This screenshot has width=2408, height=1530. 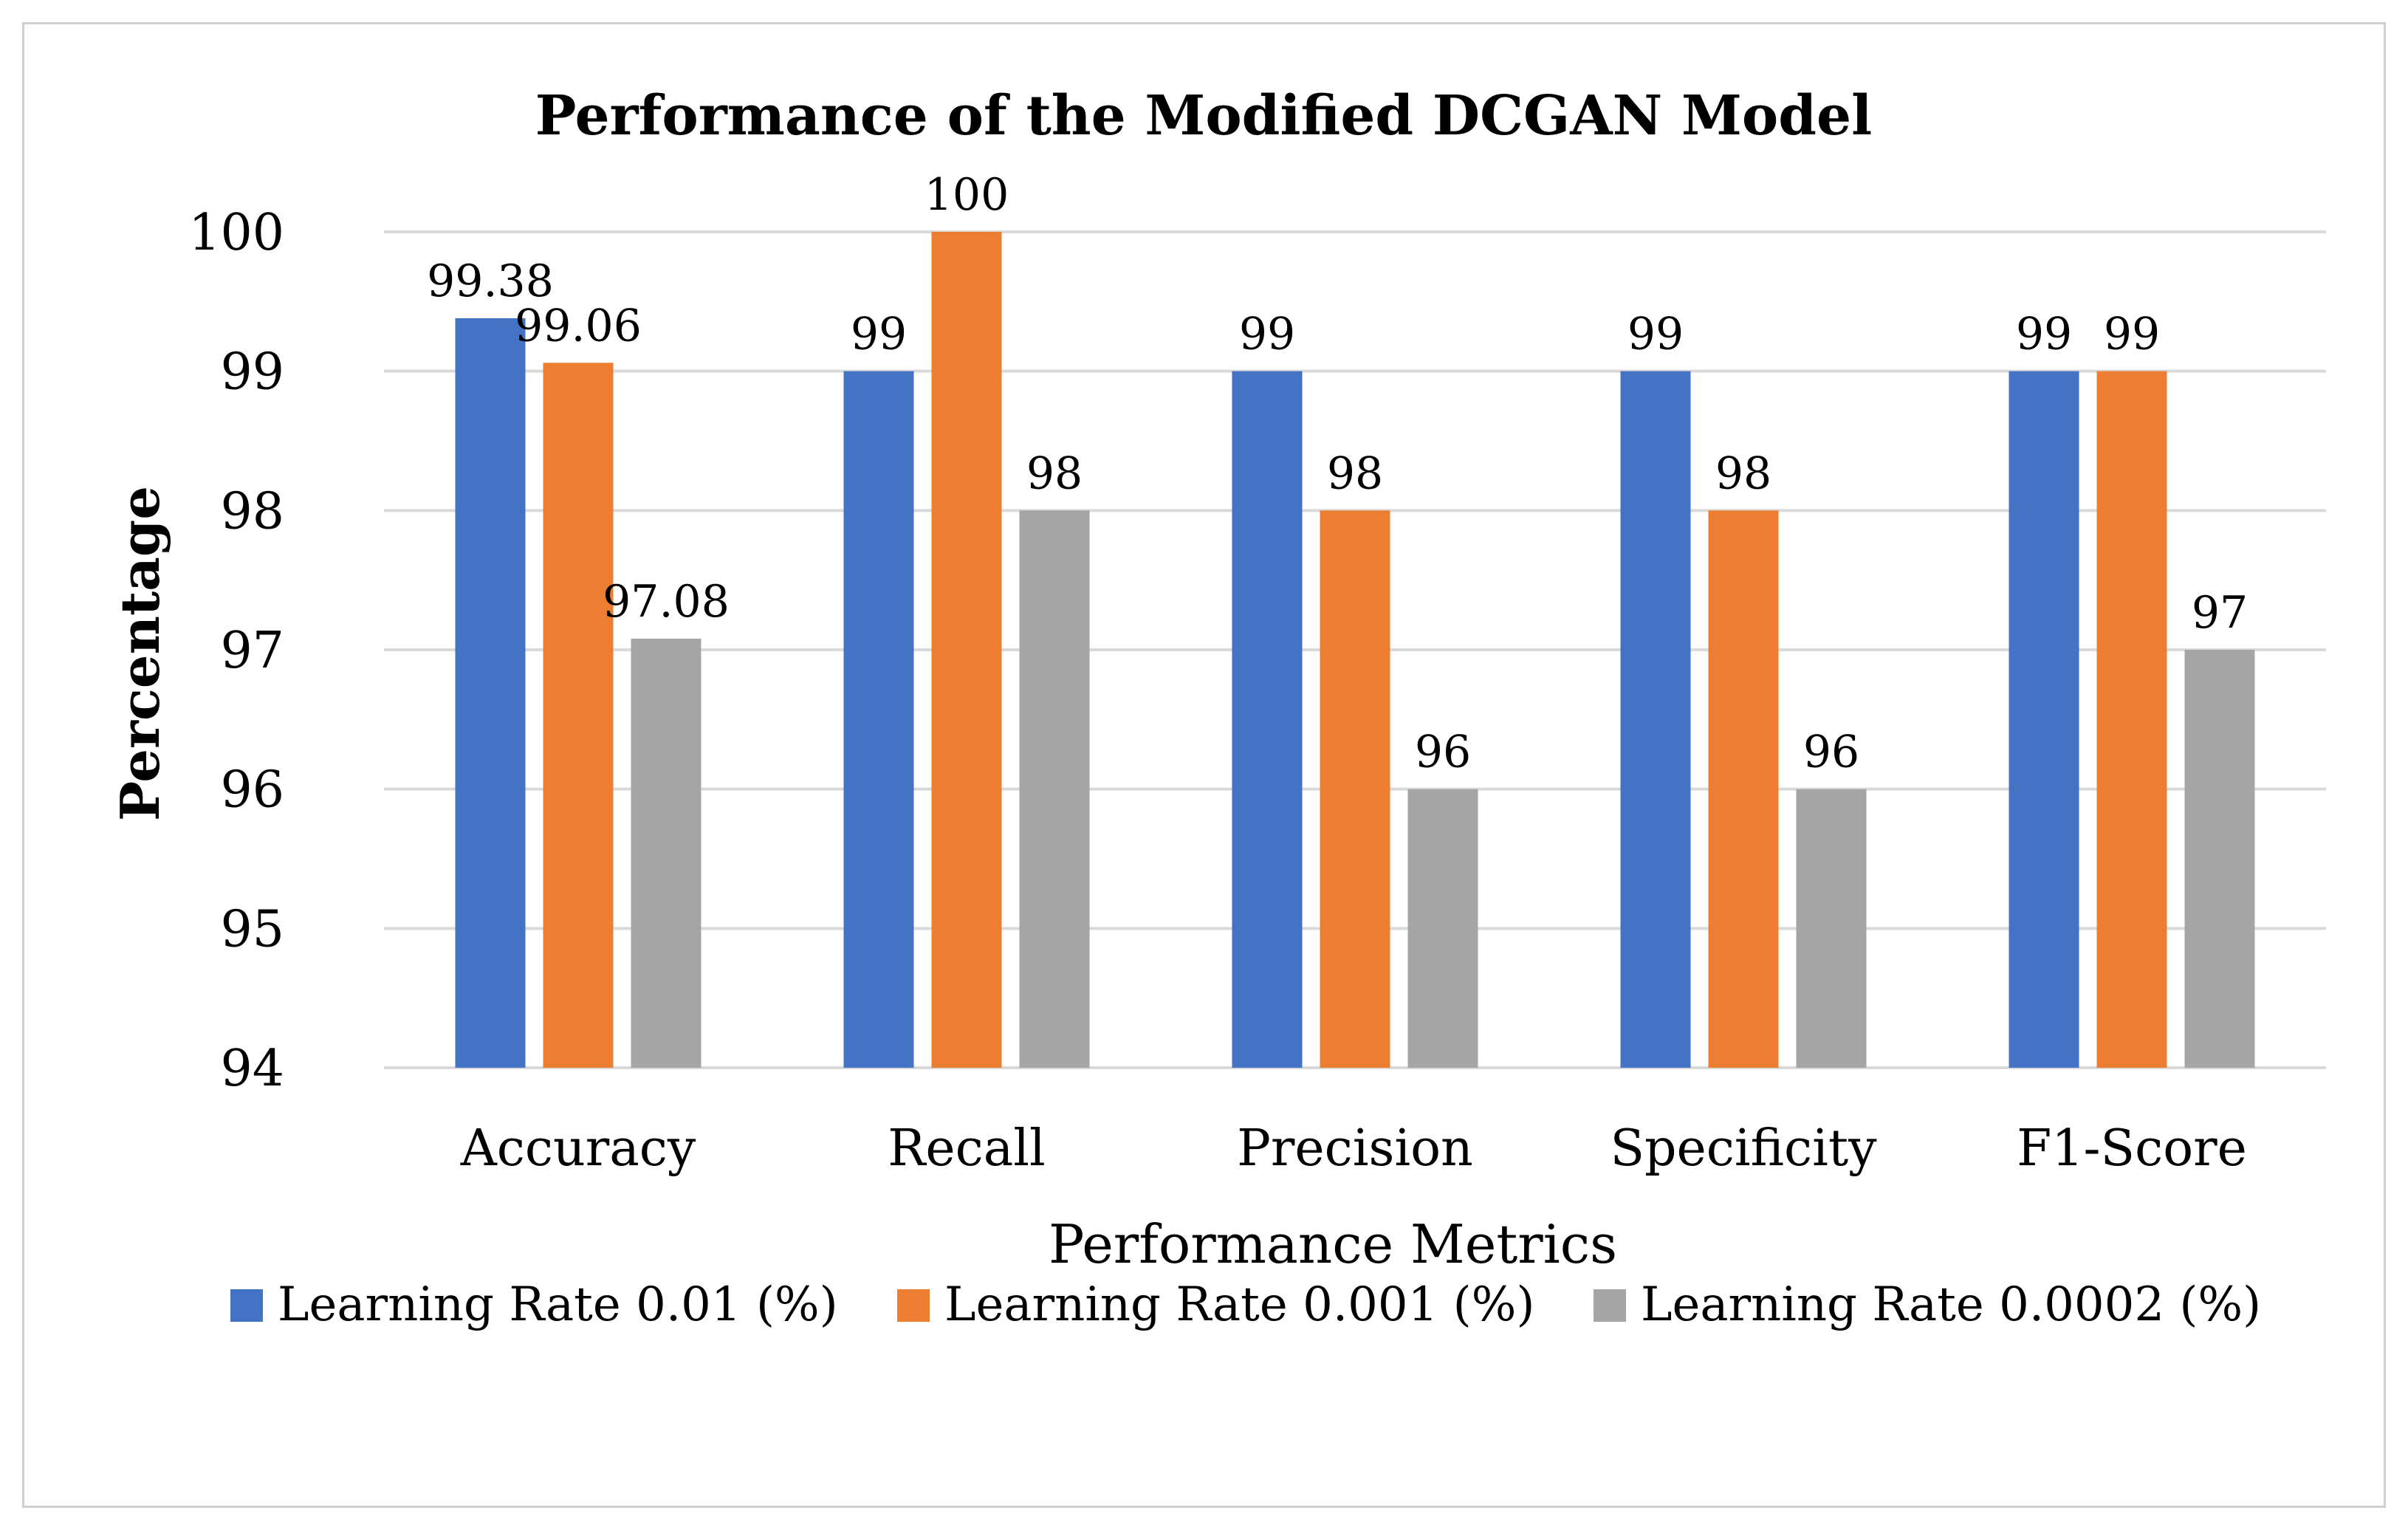 I want to click on x-axis-title: Performance Metrics, so click(x=1333, y=1244).